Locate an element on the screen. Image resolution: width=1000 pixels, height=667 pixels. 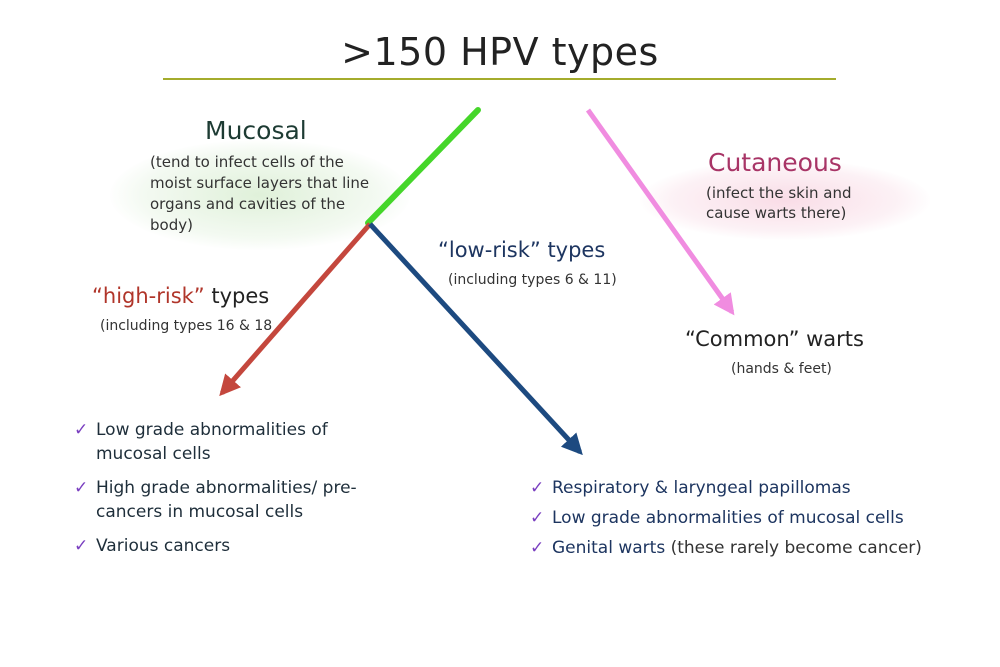
low-risk-arrow is located at coordinates (475, 339).